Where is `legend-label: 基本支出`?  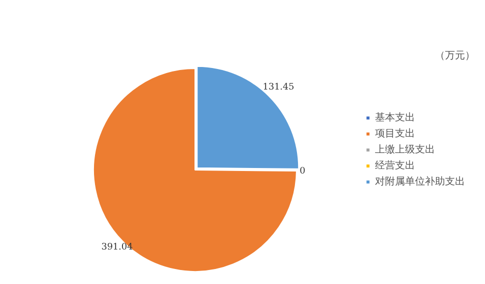
legend-label: 基本支出 is located at coordinates (395, 118).